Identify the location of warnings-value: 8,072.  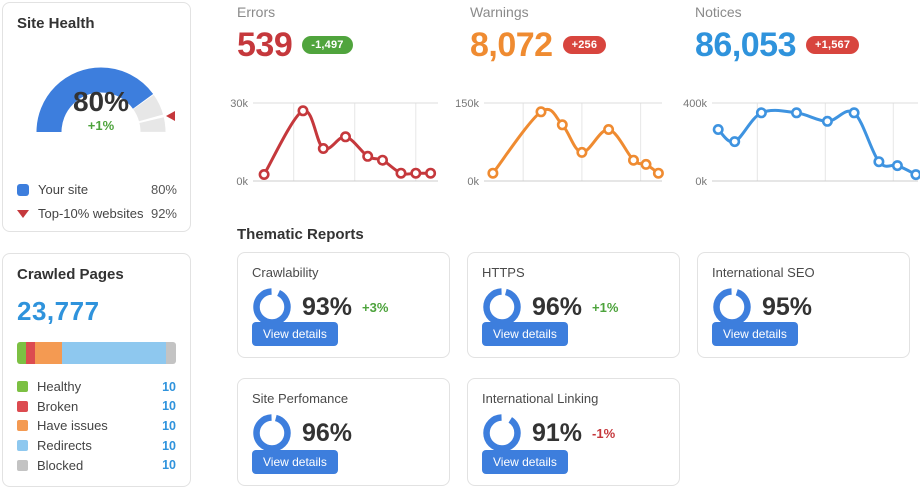
(511, 45).